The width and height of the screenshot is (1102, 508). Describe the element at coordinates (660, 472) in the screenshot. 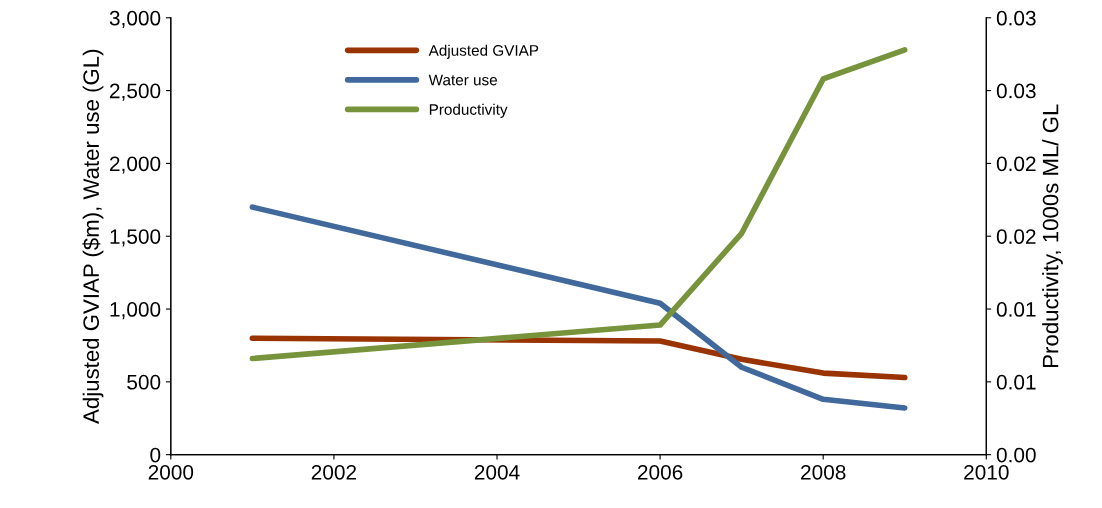

I see `x-tick-label: 2006` at that location.